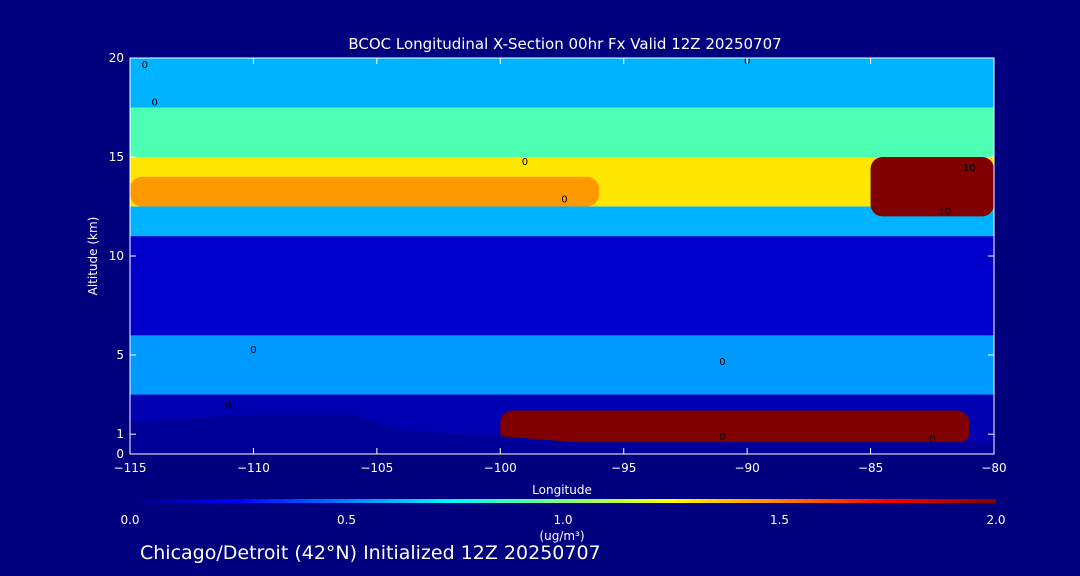  Describe the element at coordinates (376, 468) in the screenshot. I see `x-tick-label: −105` at that location.